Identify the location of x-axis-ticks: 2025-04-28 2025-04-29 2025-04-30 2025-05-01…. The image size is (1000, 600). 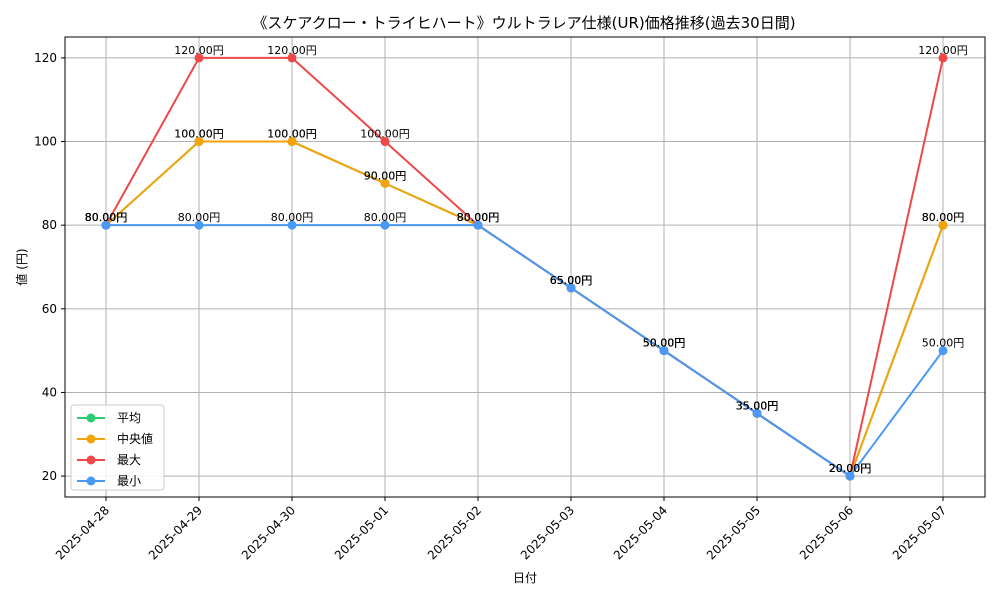
(501, 529).